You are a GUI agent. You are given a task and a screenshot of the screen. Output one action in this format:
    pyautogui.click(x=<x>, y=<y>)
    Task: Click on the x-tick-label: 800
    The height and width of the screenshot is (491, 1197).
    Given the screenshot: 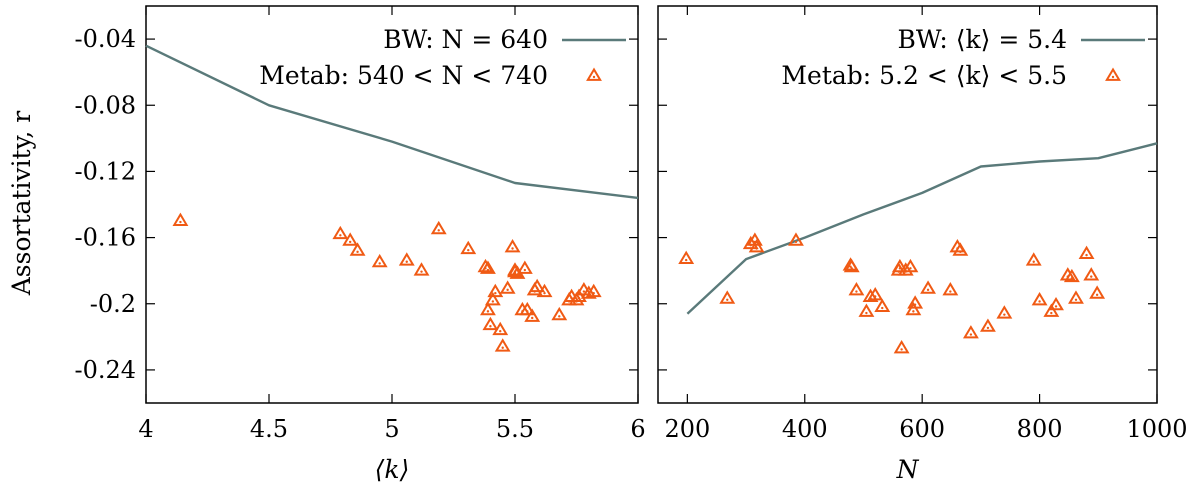 What is the action you would take?
    pyautogui.click(x=1040, y=429)
    